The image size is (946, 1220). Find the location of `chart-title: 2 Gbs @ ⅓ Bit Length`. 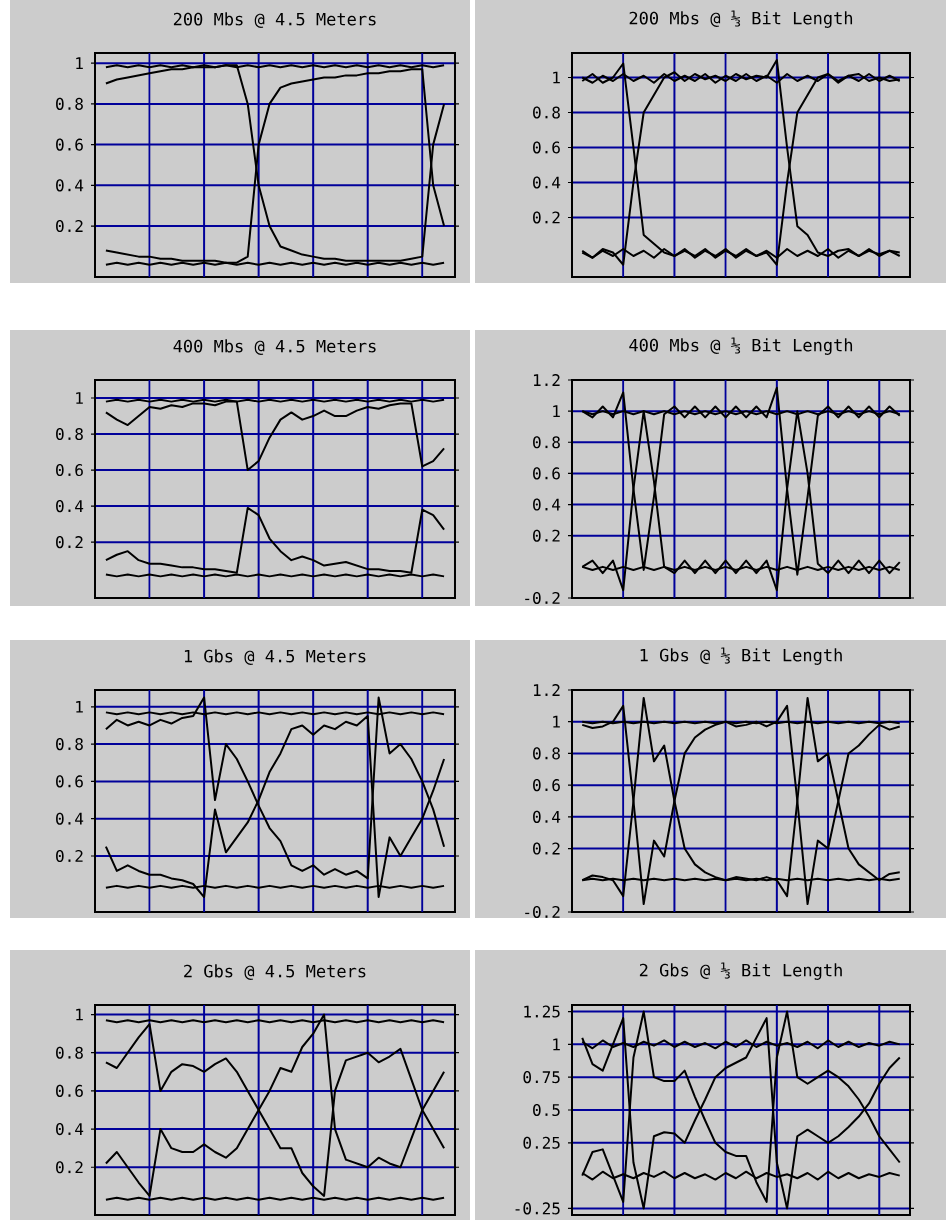

chart-title: 2 Gbs @ ⅓ Bit Length is located at coordinates (740, 971).